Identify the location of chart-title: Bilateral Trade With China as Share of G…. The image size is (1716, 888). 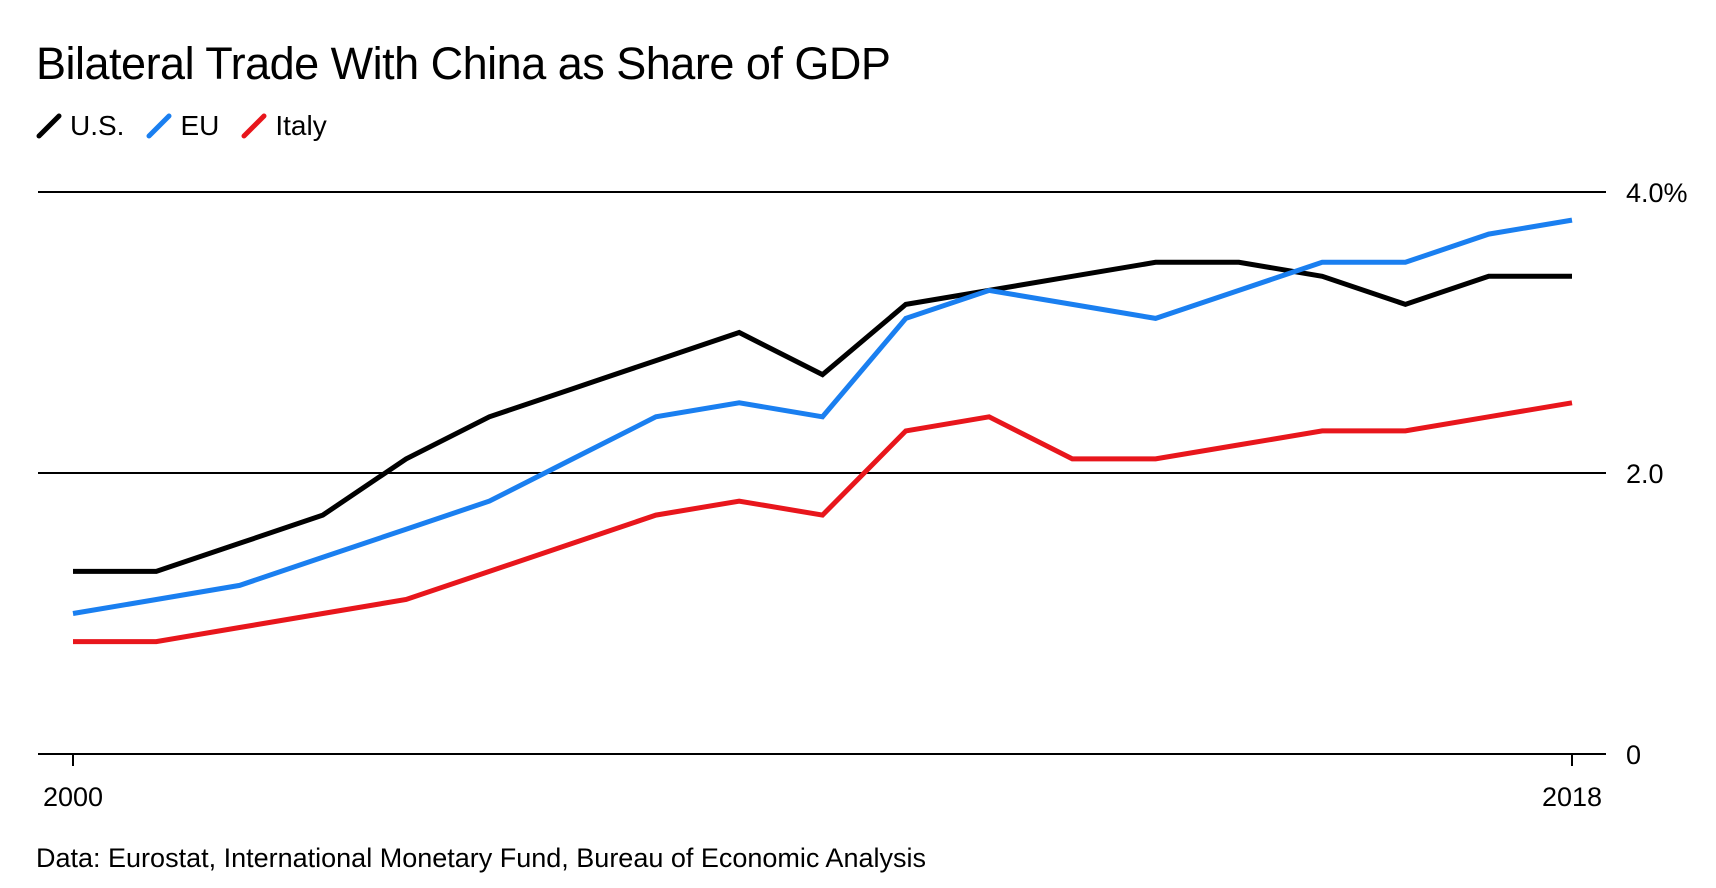
(463, 63).